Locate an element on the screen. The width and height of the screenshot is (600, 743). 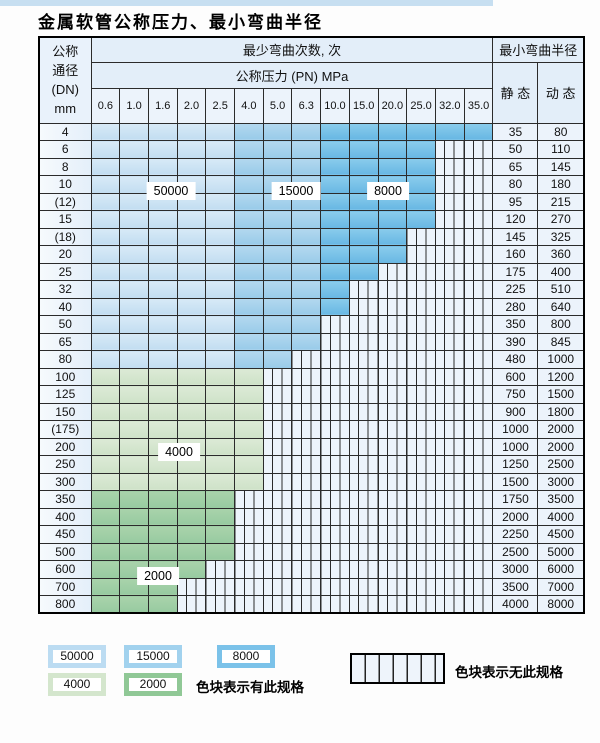
dn-cell: 20 is located at coordinates (65, 254).